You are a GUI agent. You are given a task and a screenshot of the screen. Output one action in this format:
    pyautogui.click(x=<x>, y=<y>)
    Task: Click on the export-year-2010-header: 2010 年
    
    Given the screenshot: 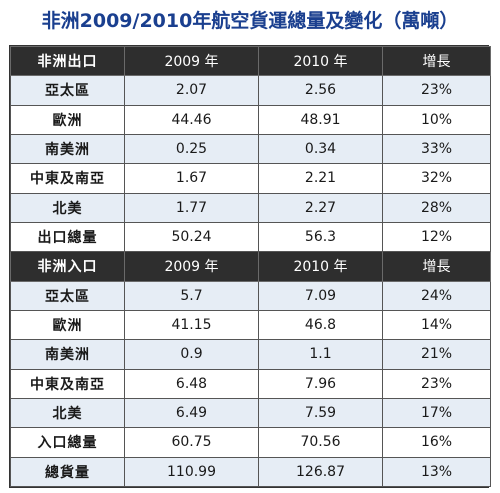 What is the action you would take?
    pyautogui.click(x=320, y=61)
    